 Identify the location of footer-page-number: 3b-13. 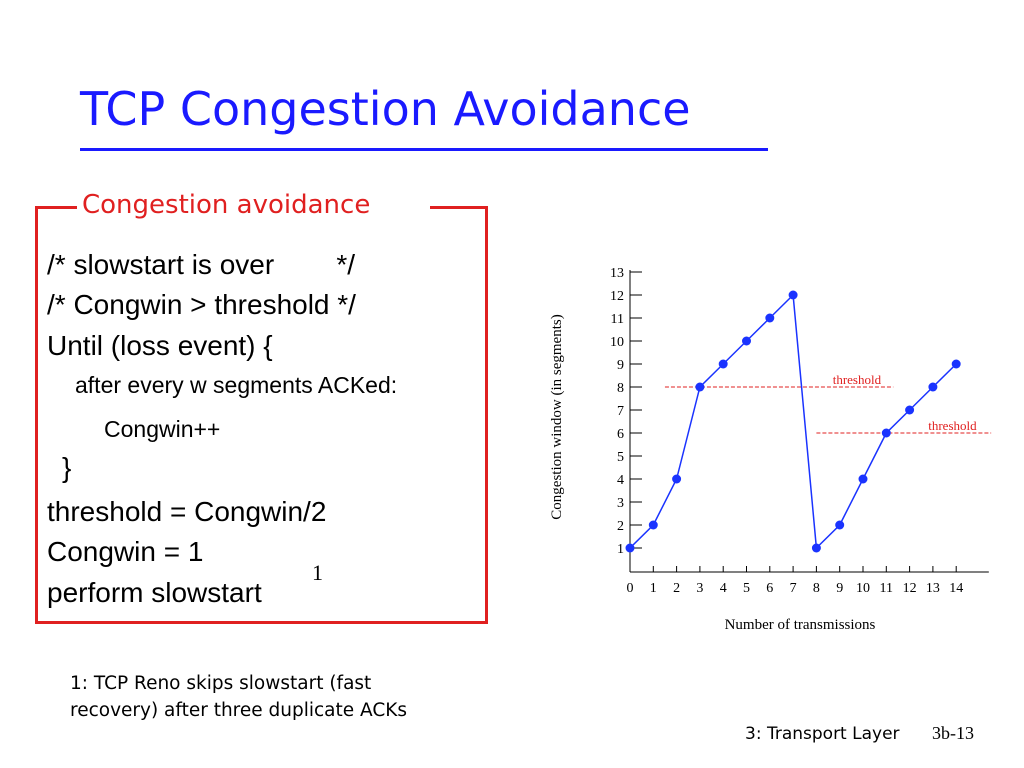
(953, 733).